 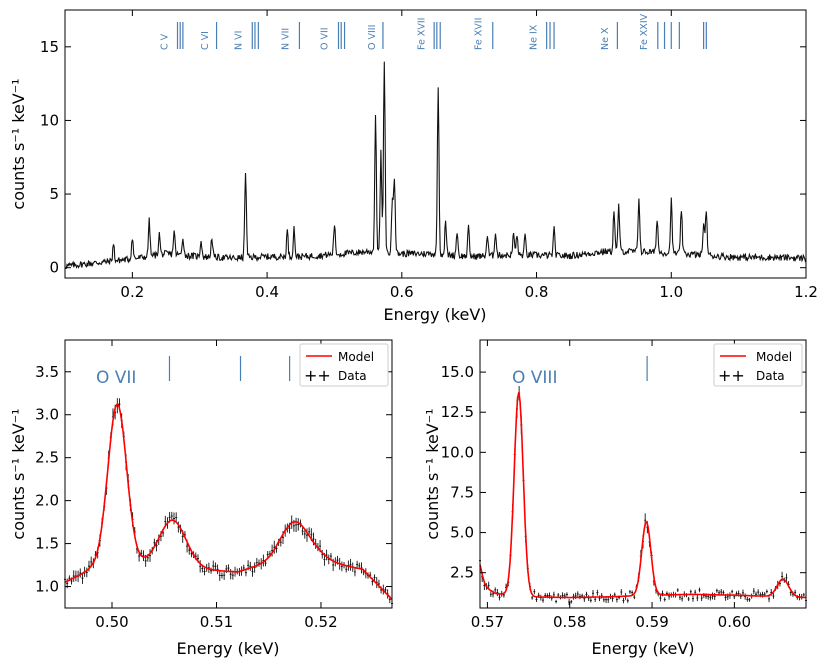 I want to click on bl-x-tick-label: 0.52, so click(x=320, y=622).